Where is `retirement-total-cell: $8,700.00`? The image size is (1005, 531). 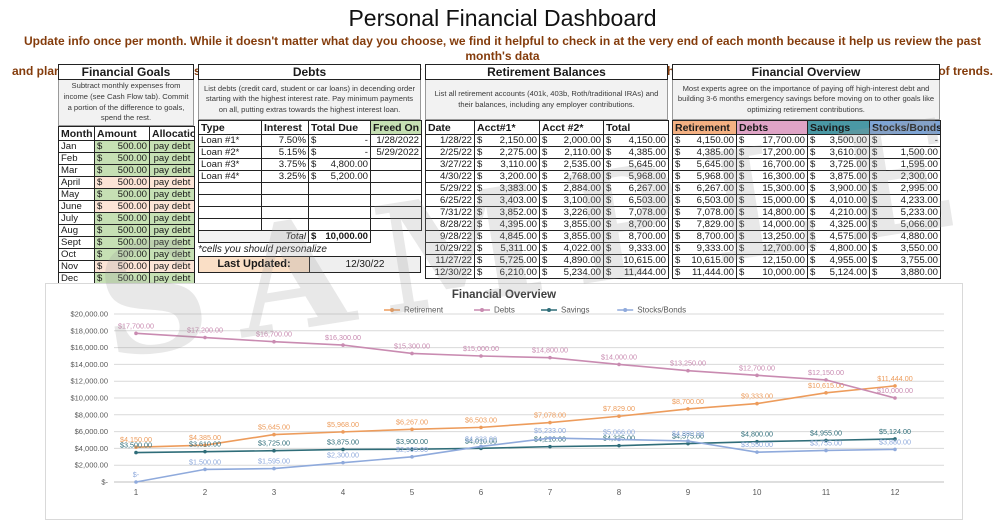 retirement-total-cell: $8,700.00 is located at coordinates (636, 236).